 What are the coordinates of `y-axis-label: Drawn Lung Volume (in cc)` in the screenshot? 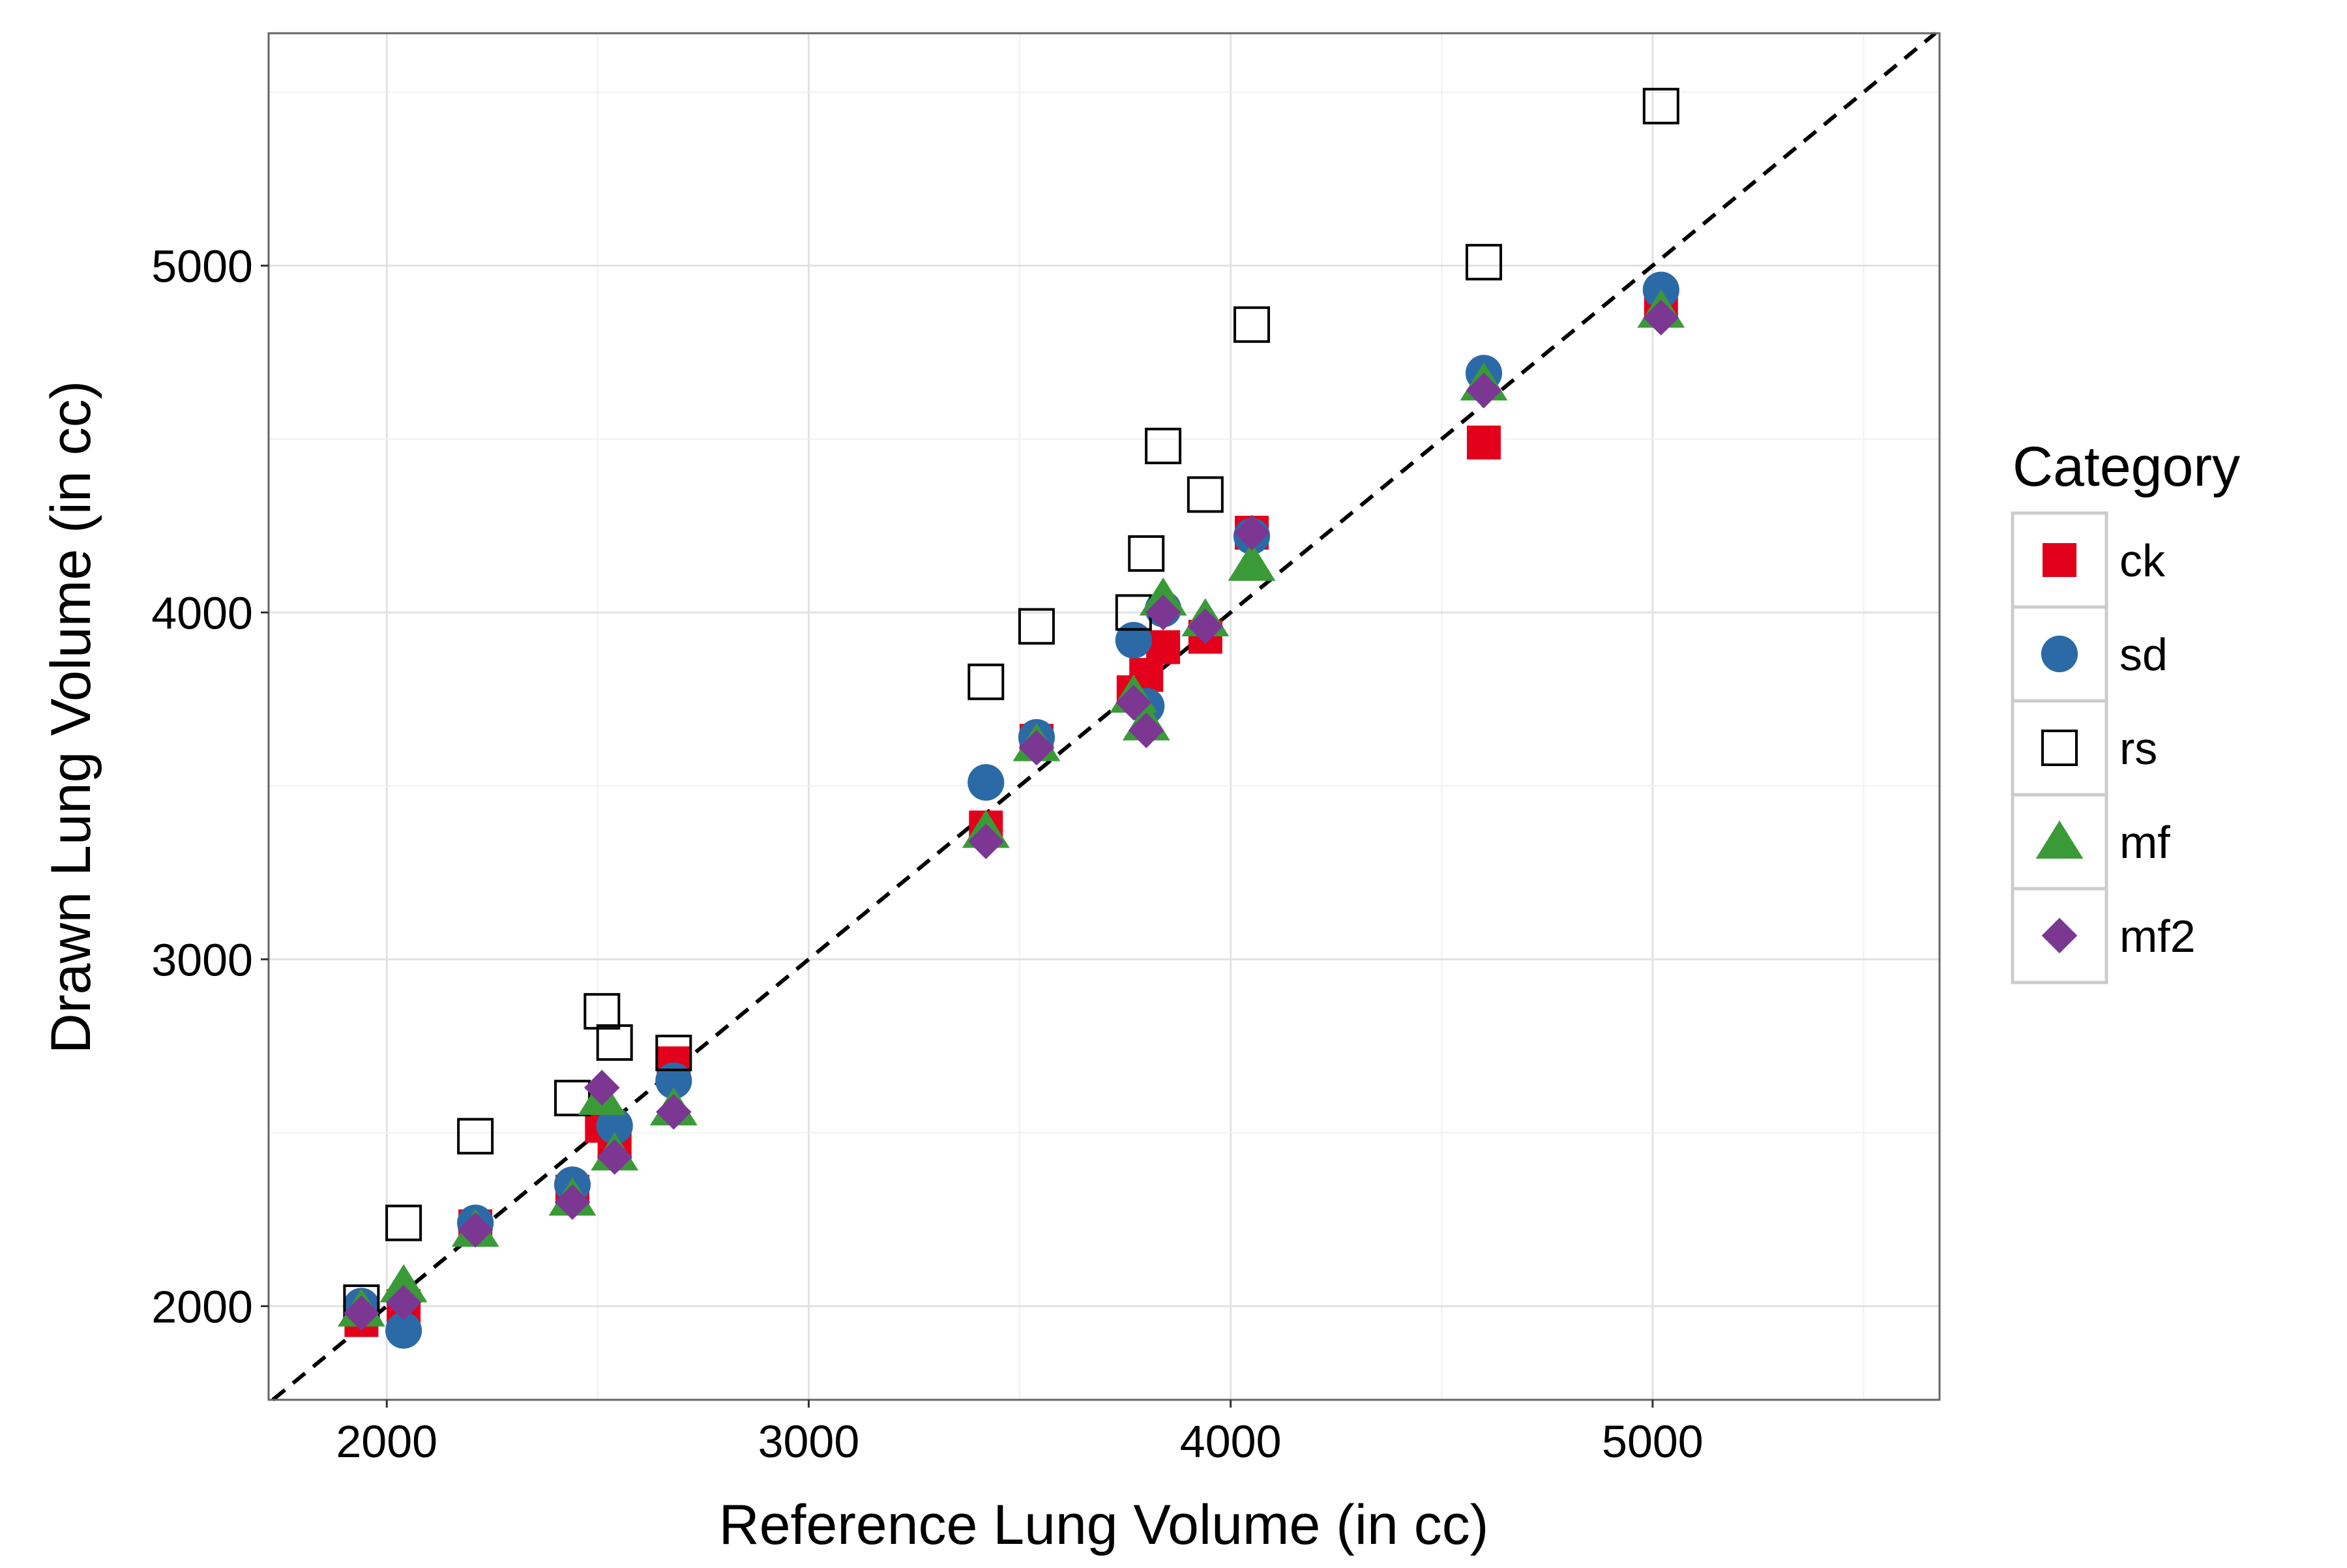 It's located at (71, 717).